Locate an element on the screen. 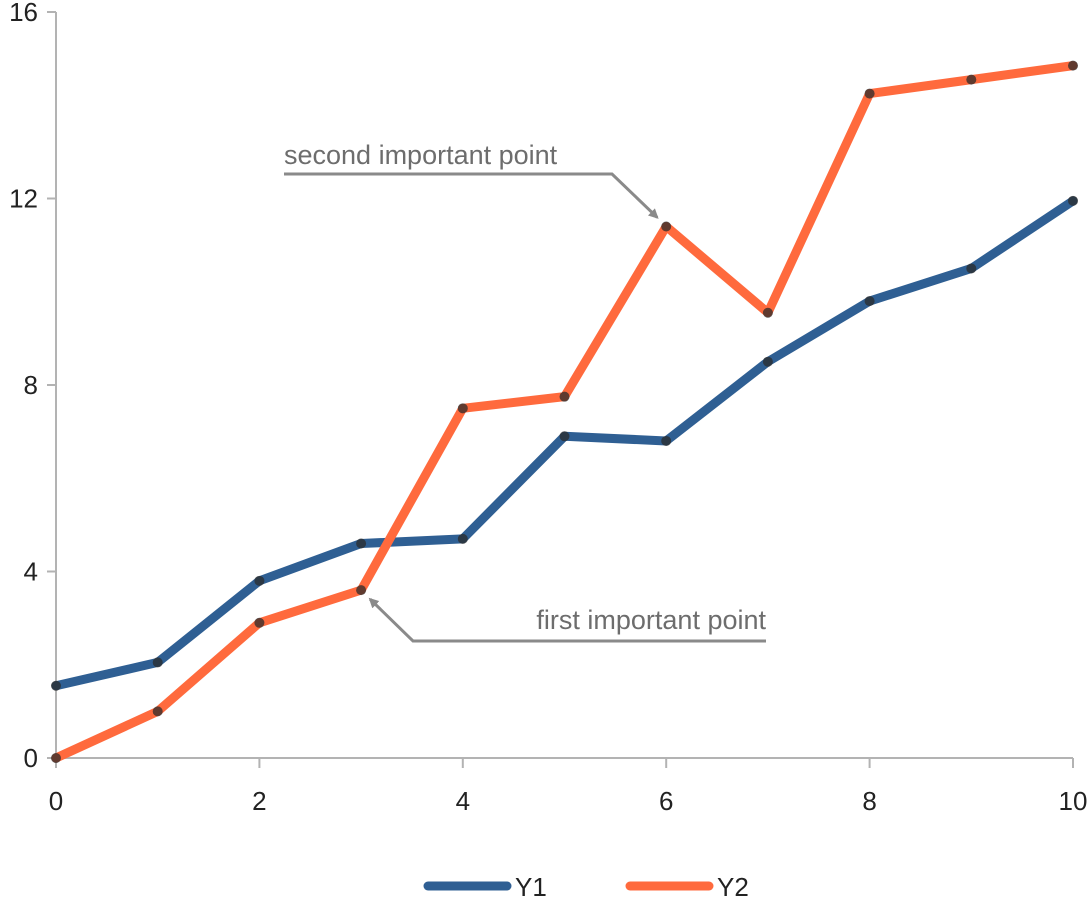 The image size is (1087, 900). annotation-arrow-second is located at coordinates (471, 195).